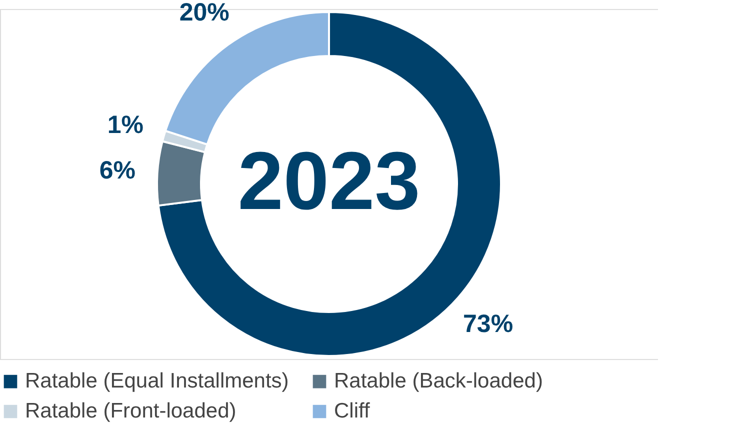 This screenshot has height=443, width=732. I want to click on legend-label: Cliff, so click(352, 411).